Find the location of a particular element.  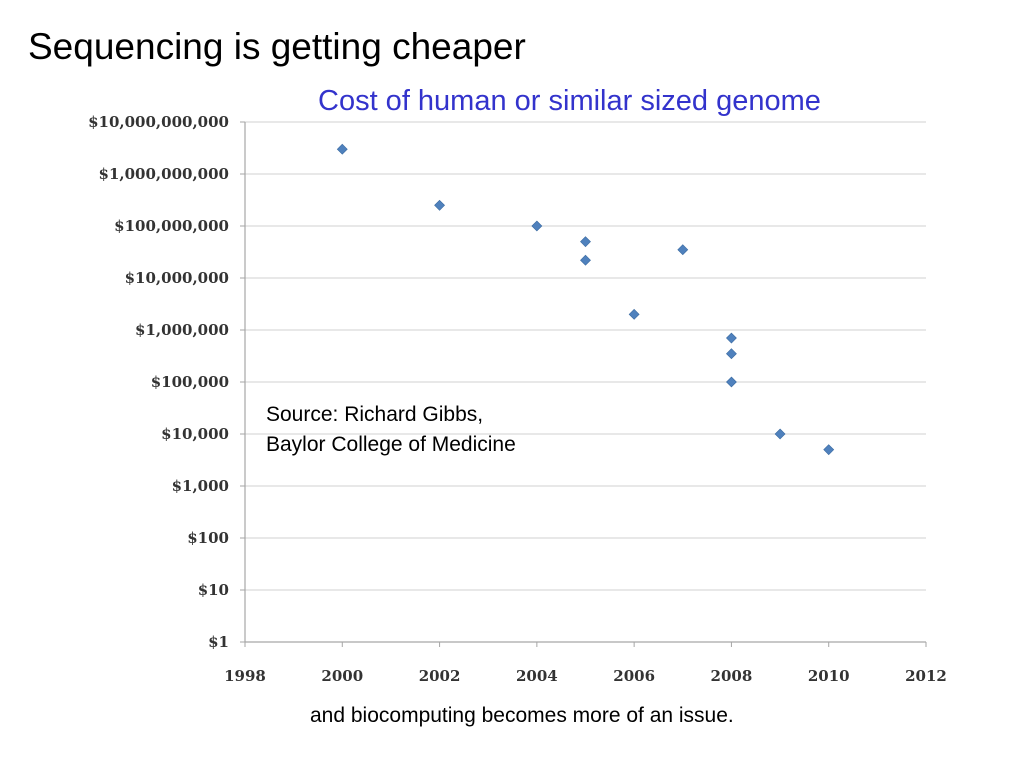

x-tick-label: 2002 is located at coordinates (440, 676).